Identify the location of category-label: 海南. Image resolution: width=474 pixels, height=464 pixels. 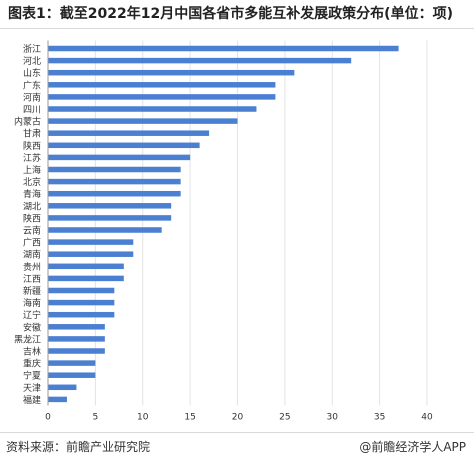
(32, 303).